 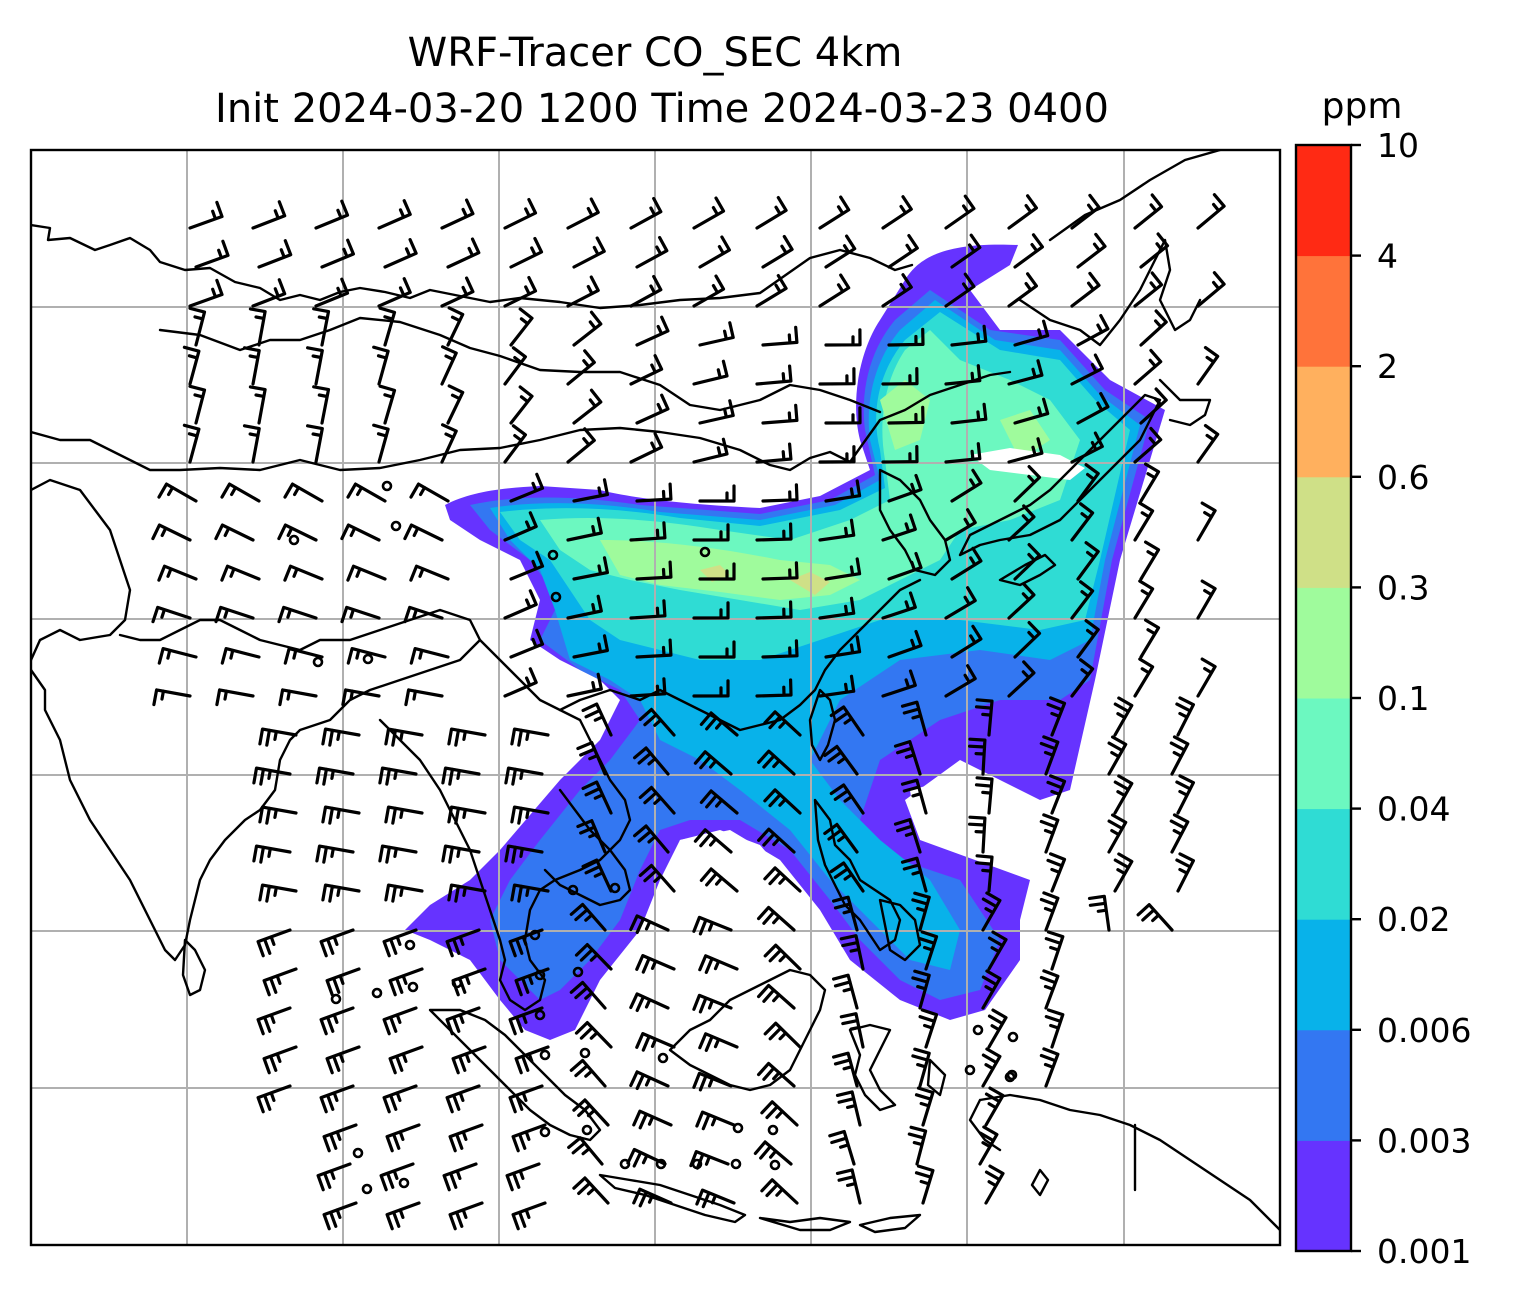 What do you see at coordinates (1120, 288) in the screenshot?
I see `coast-russia-east` at bounding box center [1120, 288].